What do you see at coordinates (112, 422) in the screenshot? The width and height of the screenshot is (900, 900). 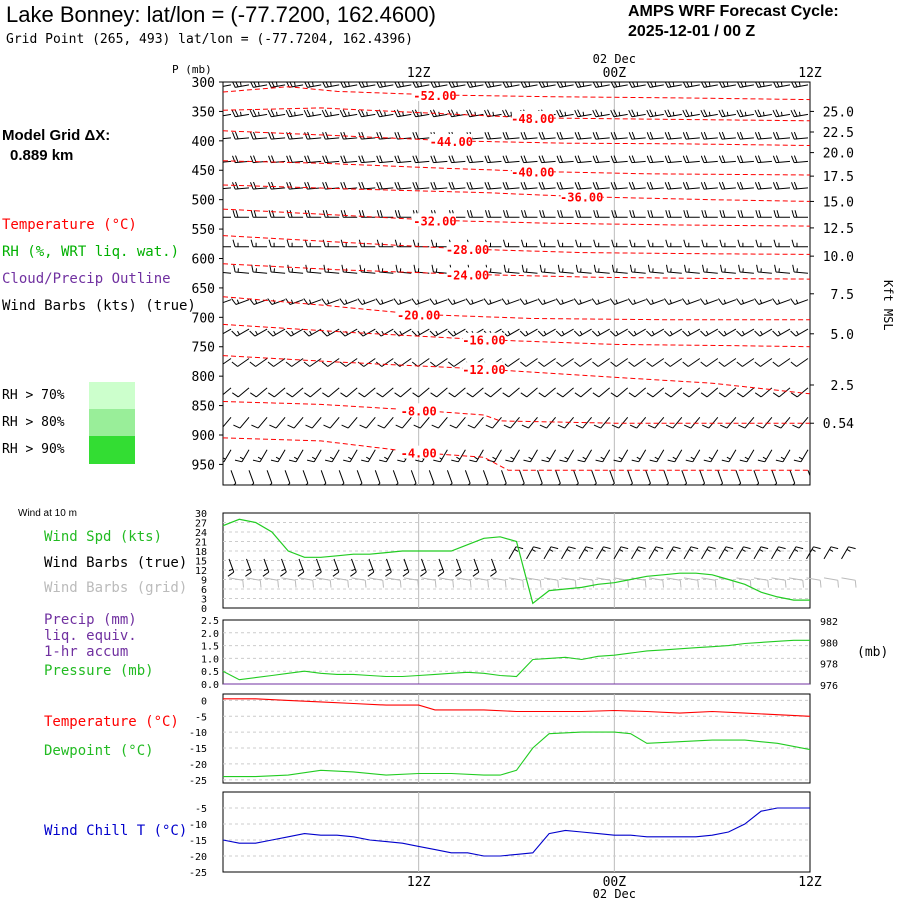 I see `legend-rh80-swatch` at bounding box center [112, 422].